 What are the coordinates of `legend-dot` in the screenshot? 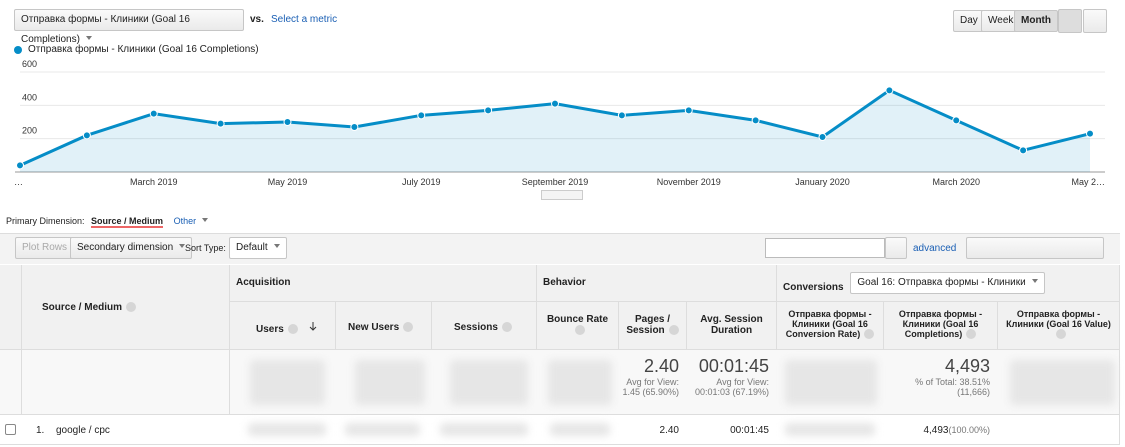 It's located at (18, 50).